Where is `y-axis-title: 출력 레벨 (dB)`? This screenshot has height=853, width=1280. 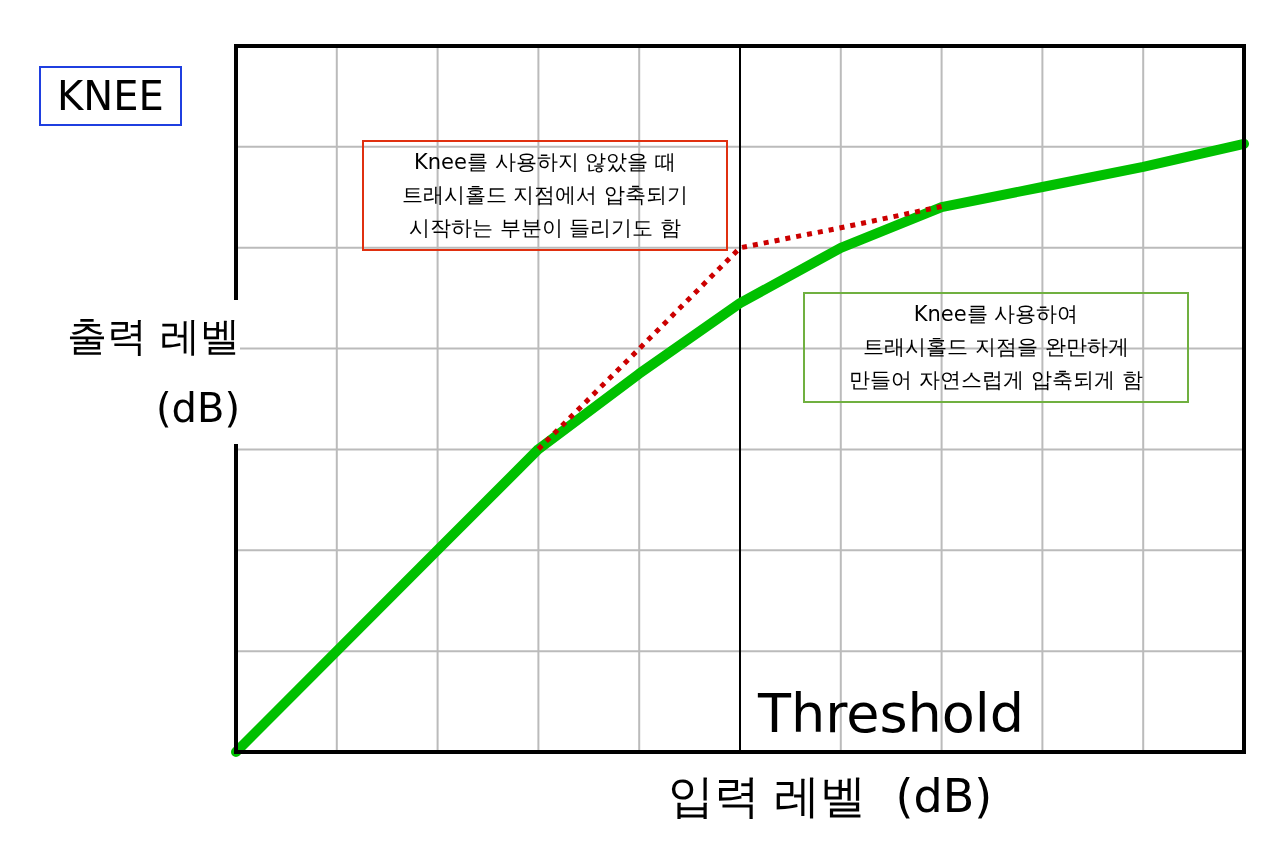
y-axis-title: 출력 레벨 (dB) is located at coordinates (130, 372).